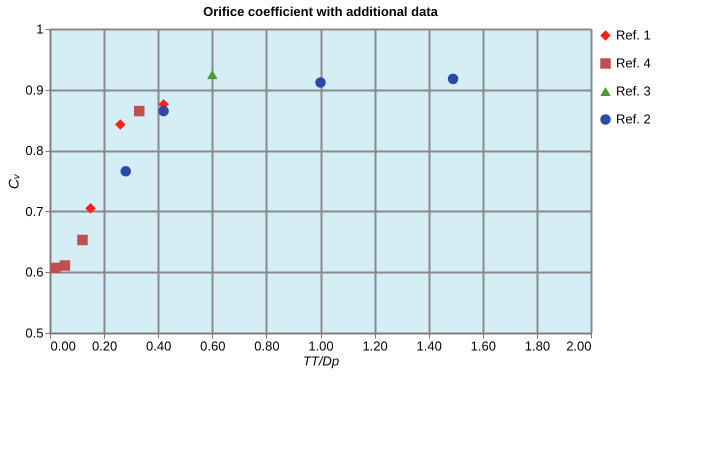 This screenshot has height=451, width=713. What do you see at coordinates (34, 272) in the screenshot?
I see `y-tick-label: 0.6` at bounding box center [34, 272].